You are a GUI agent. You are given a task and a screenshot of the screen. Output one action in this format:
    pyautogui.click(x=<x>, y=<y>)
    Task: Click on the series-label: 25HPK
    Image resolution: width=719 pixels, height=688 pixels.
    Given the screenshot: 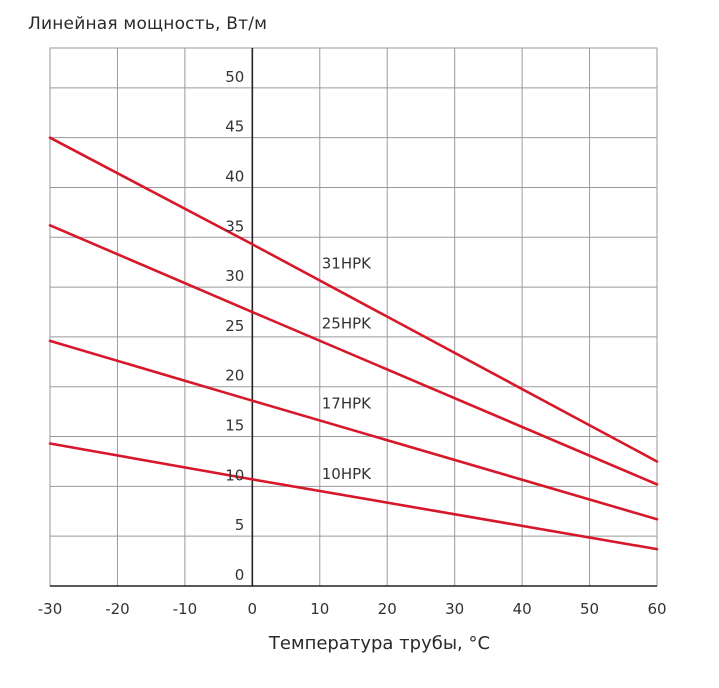 What is the action you would take?
    pyautogui.click(x=347, y=324)
    